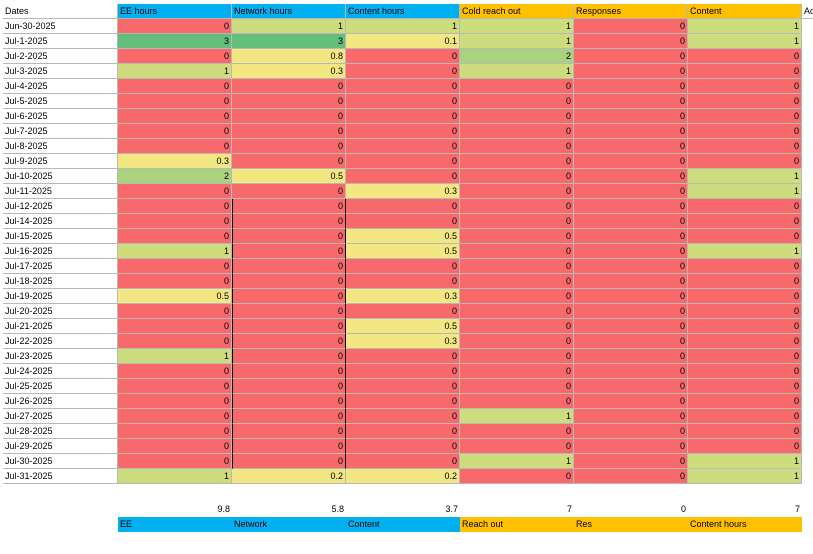 The image size is (813, 554). Describe the element at coordinates (60, 146) in the screenshot. I see `date-cell: Jul-8-2025` at that location.